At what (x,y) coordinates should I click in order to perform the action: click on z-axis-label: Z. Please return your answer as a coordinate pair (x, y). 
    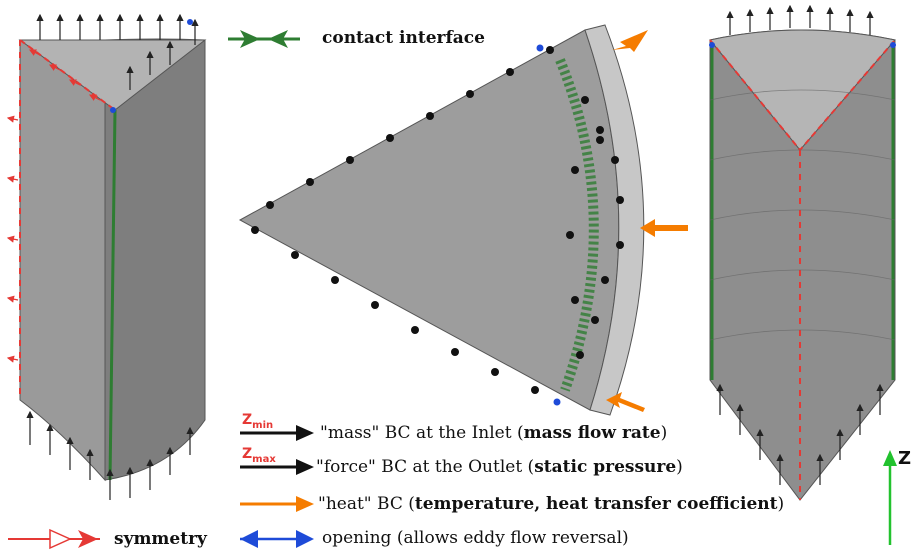
    Looking at the image, I should click on (905, 458).